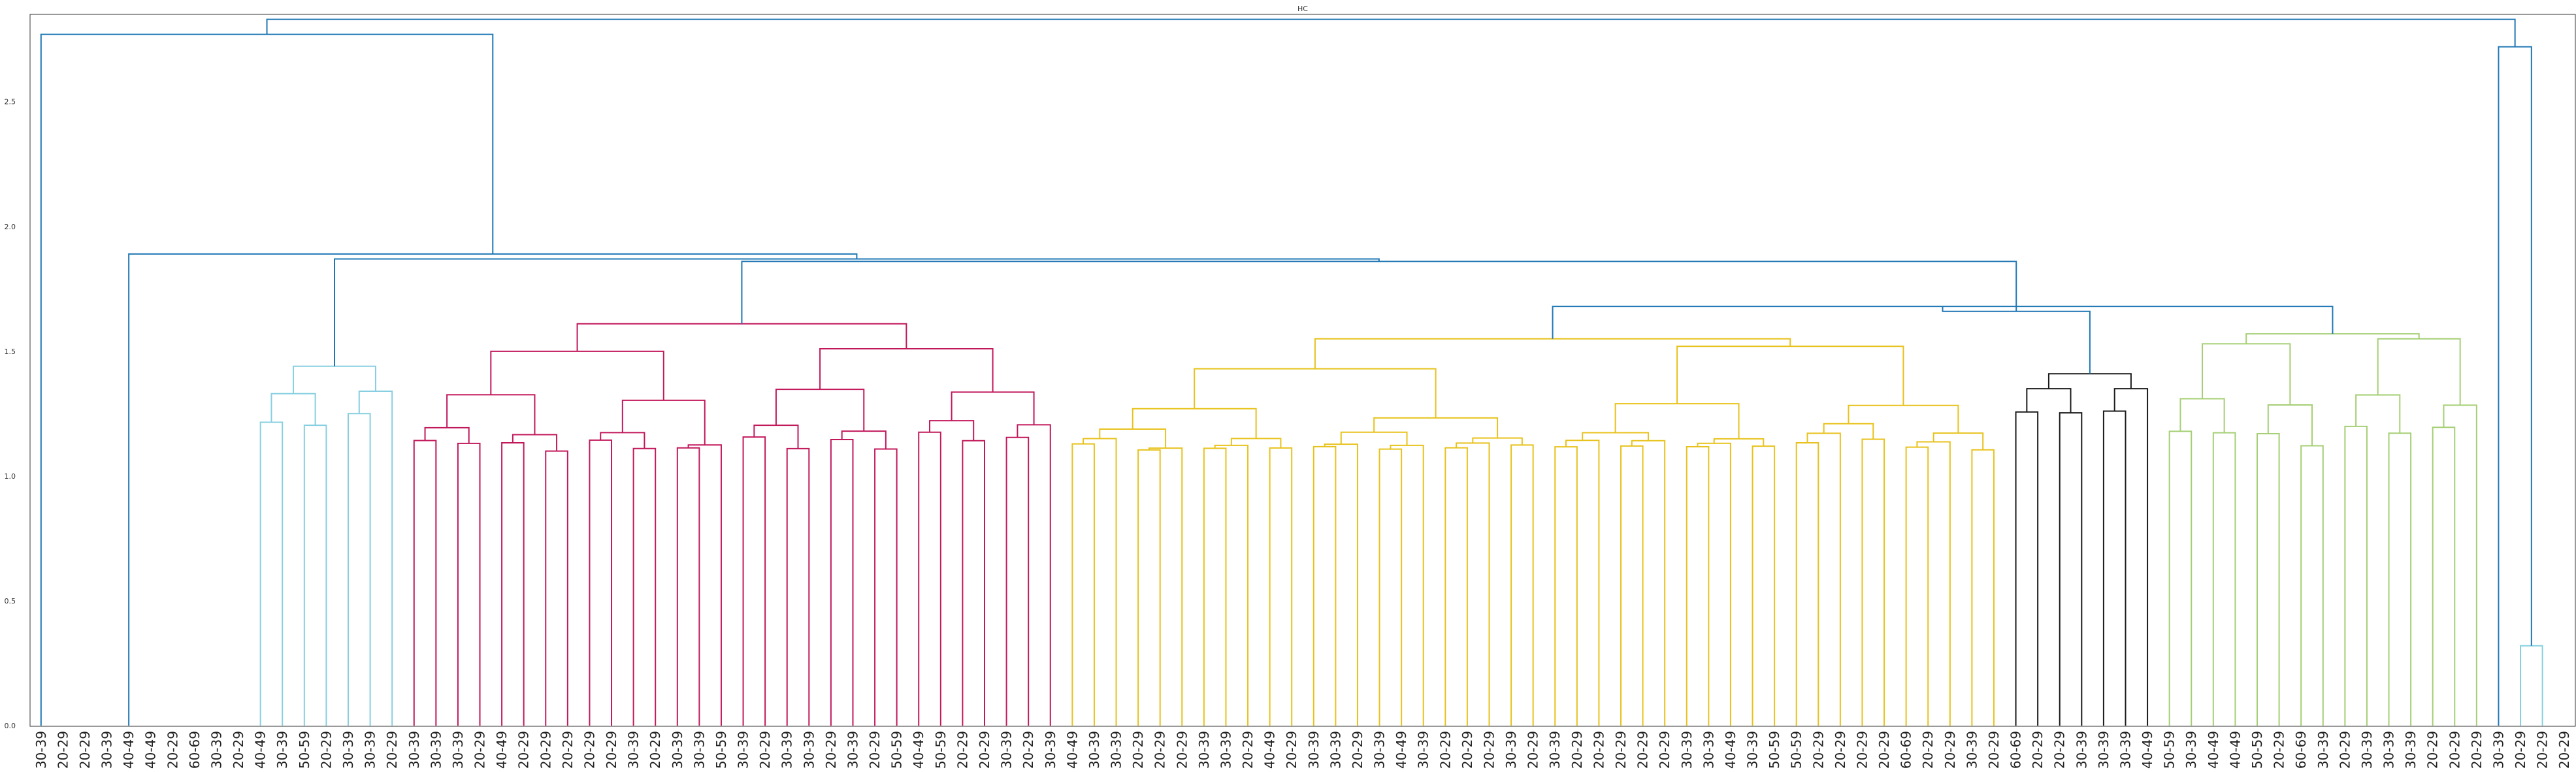  What do you see at coordinates (10, 102) in the screenshot?
I see `y-tick-label: 2.5` at bounding box center [10, 102].